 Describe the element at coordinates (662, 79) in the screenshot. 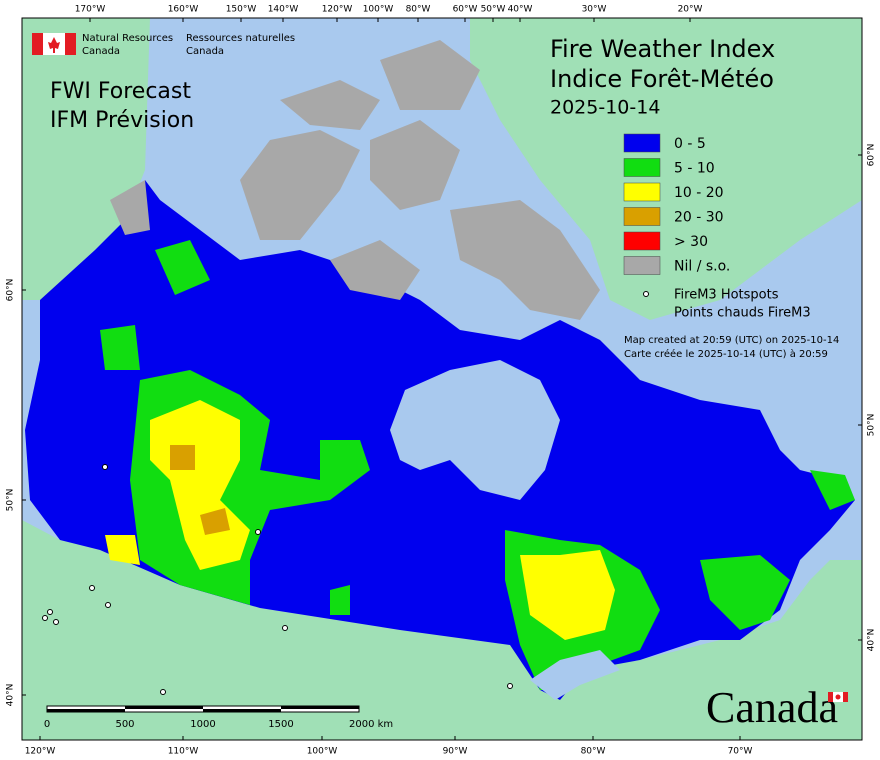

I see `title-fr: Indice Forêt-Météo` at that location.